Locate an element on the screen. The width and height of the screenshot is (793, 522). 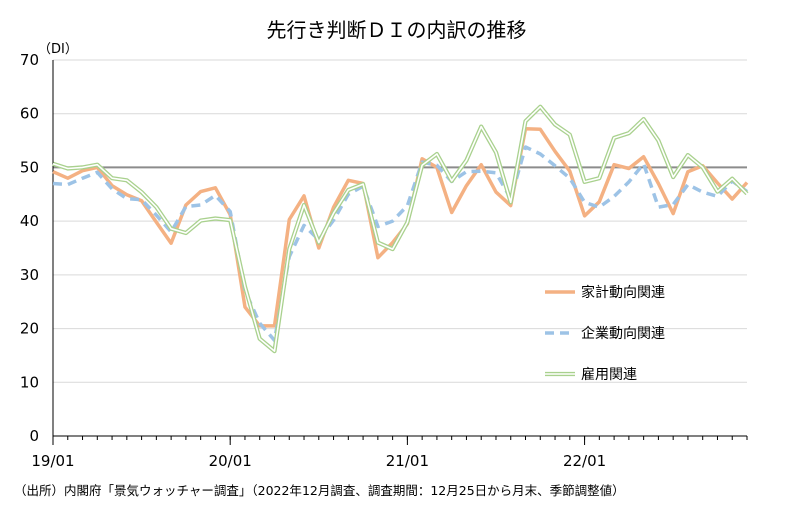
legend-label-0: 家計動向関連 is located at coordinates (623, 292).